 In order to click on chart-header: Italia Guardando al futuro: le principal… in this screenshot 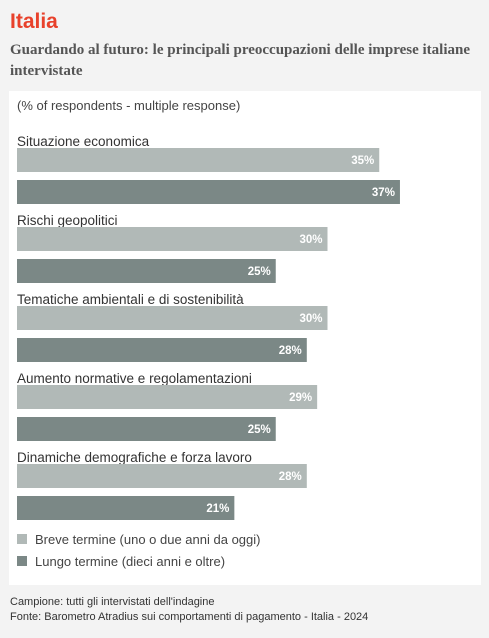, I will do `click(245, 45)`.